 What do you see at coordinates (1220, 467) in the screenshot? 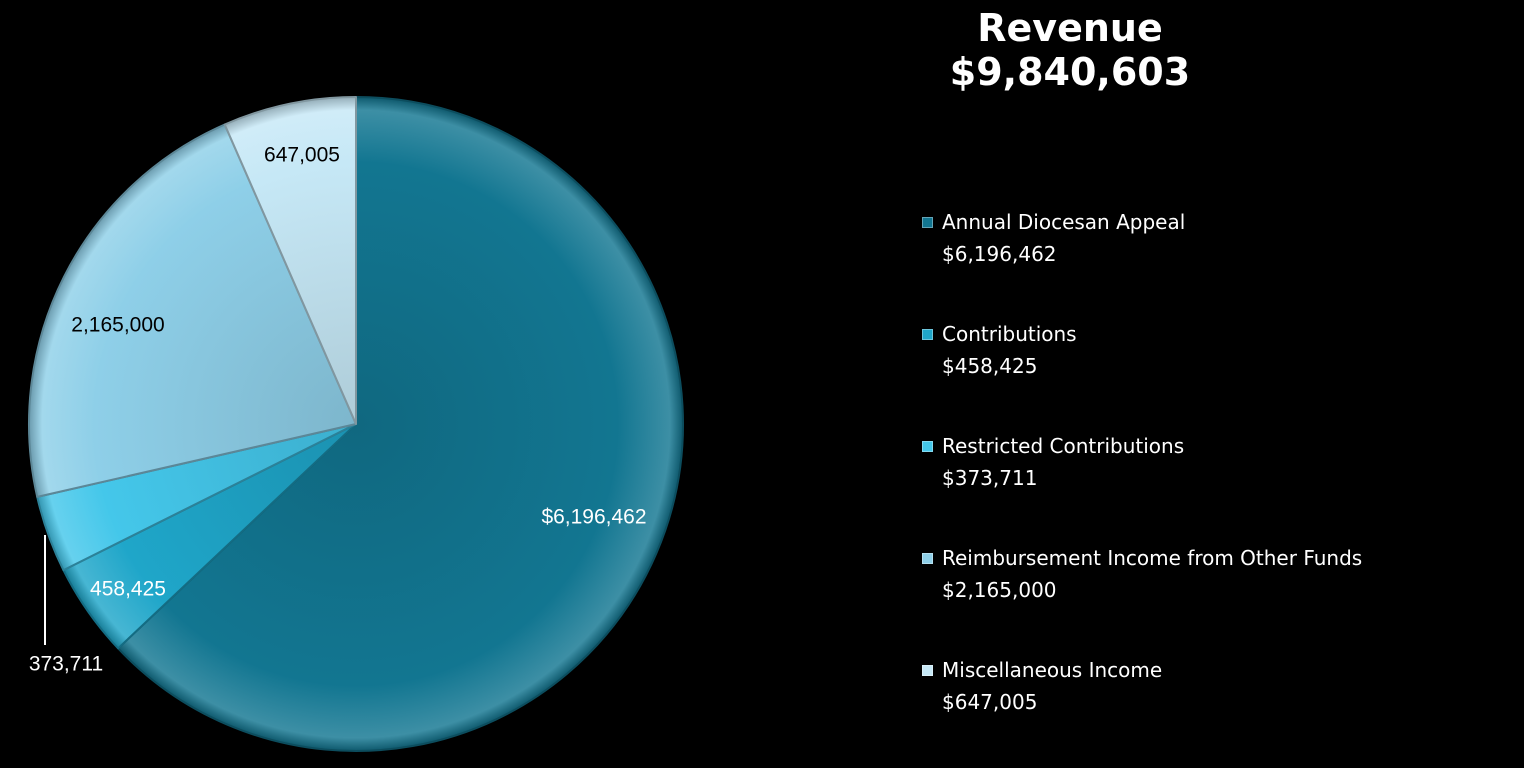
I see `legend-item-restricted-contributions: Restricted Contributions $373,711` at bounding box center [1220, 467].